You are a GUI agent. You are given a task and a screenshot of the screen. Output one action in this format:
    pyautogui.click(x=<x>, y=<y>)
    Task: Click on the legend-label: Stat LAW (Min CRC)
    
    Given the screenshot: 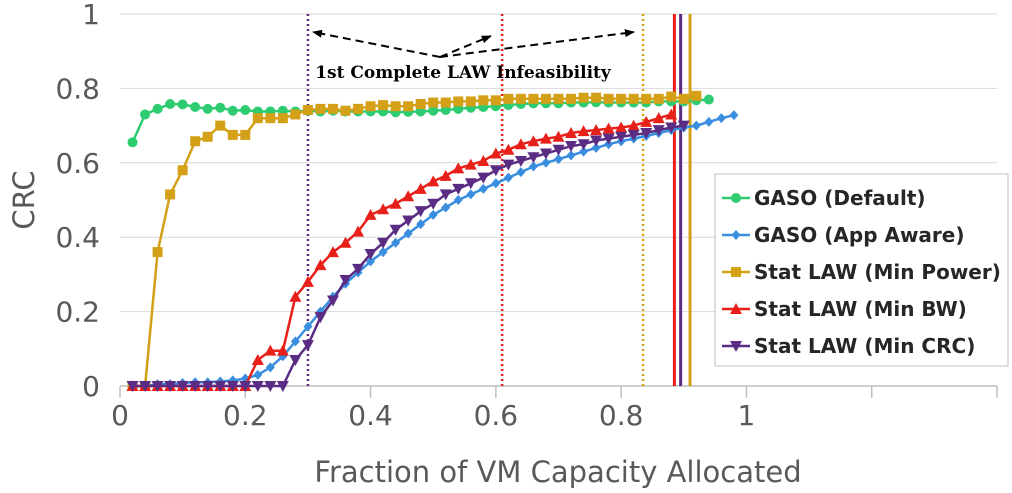 What is the action you would take?
    pyautogui.click(x=864, y=346)
    